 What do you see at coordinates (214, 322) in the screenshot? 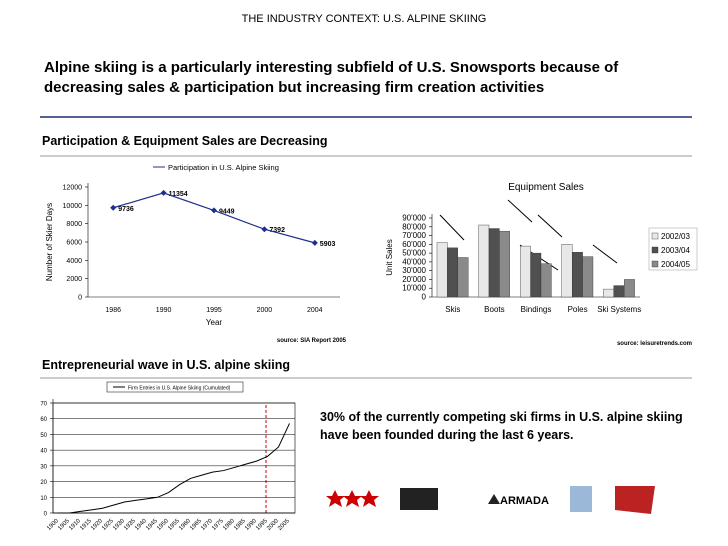
I see `x-axis-label: Year` at bounding box center [214, 322].